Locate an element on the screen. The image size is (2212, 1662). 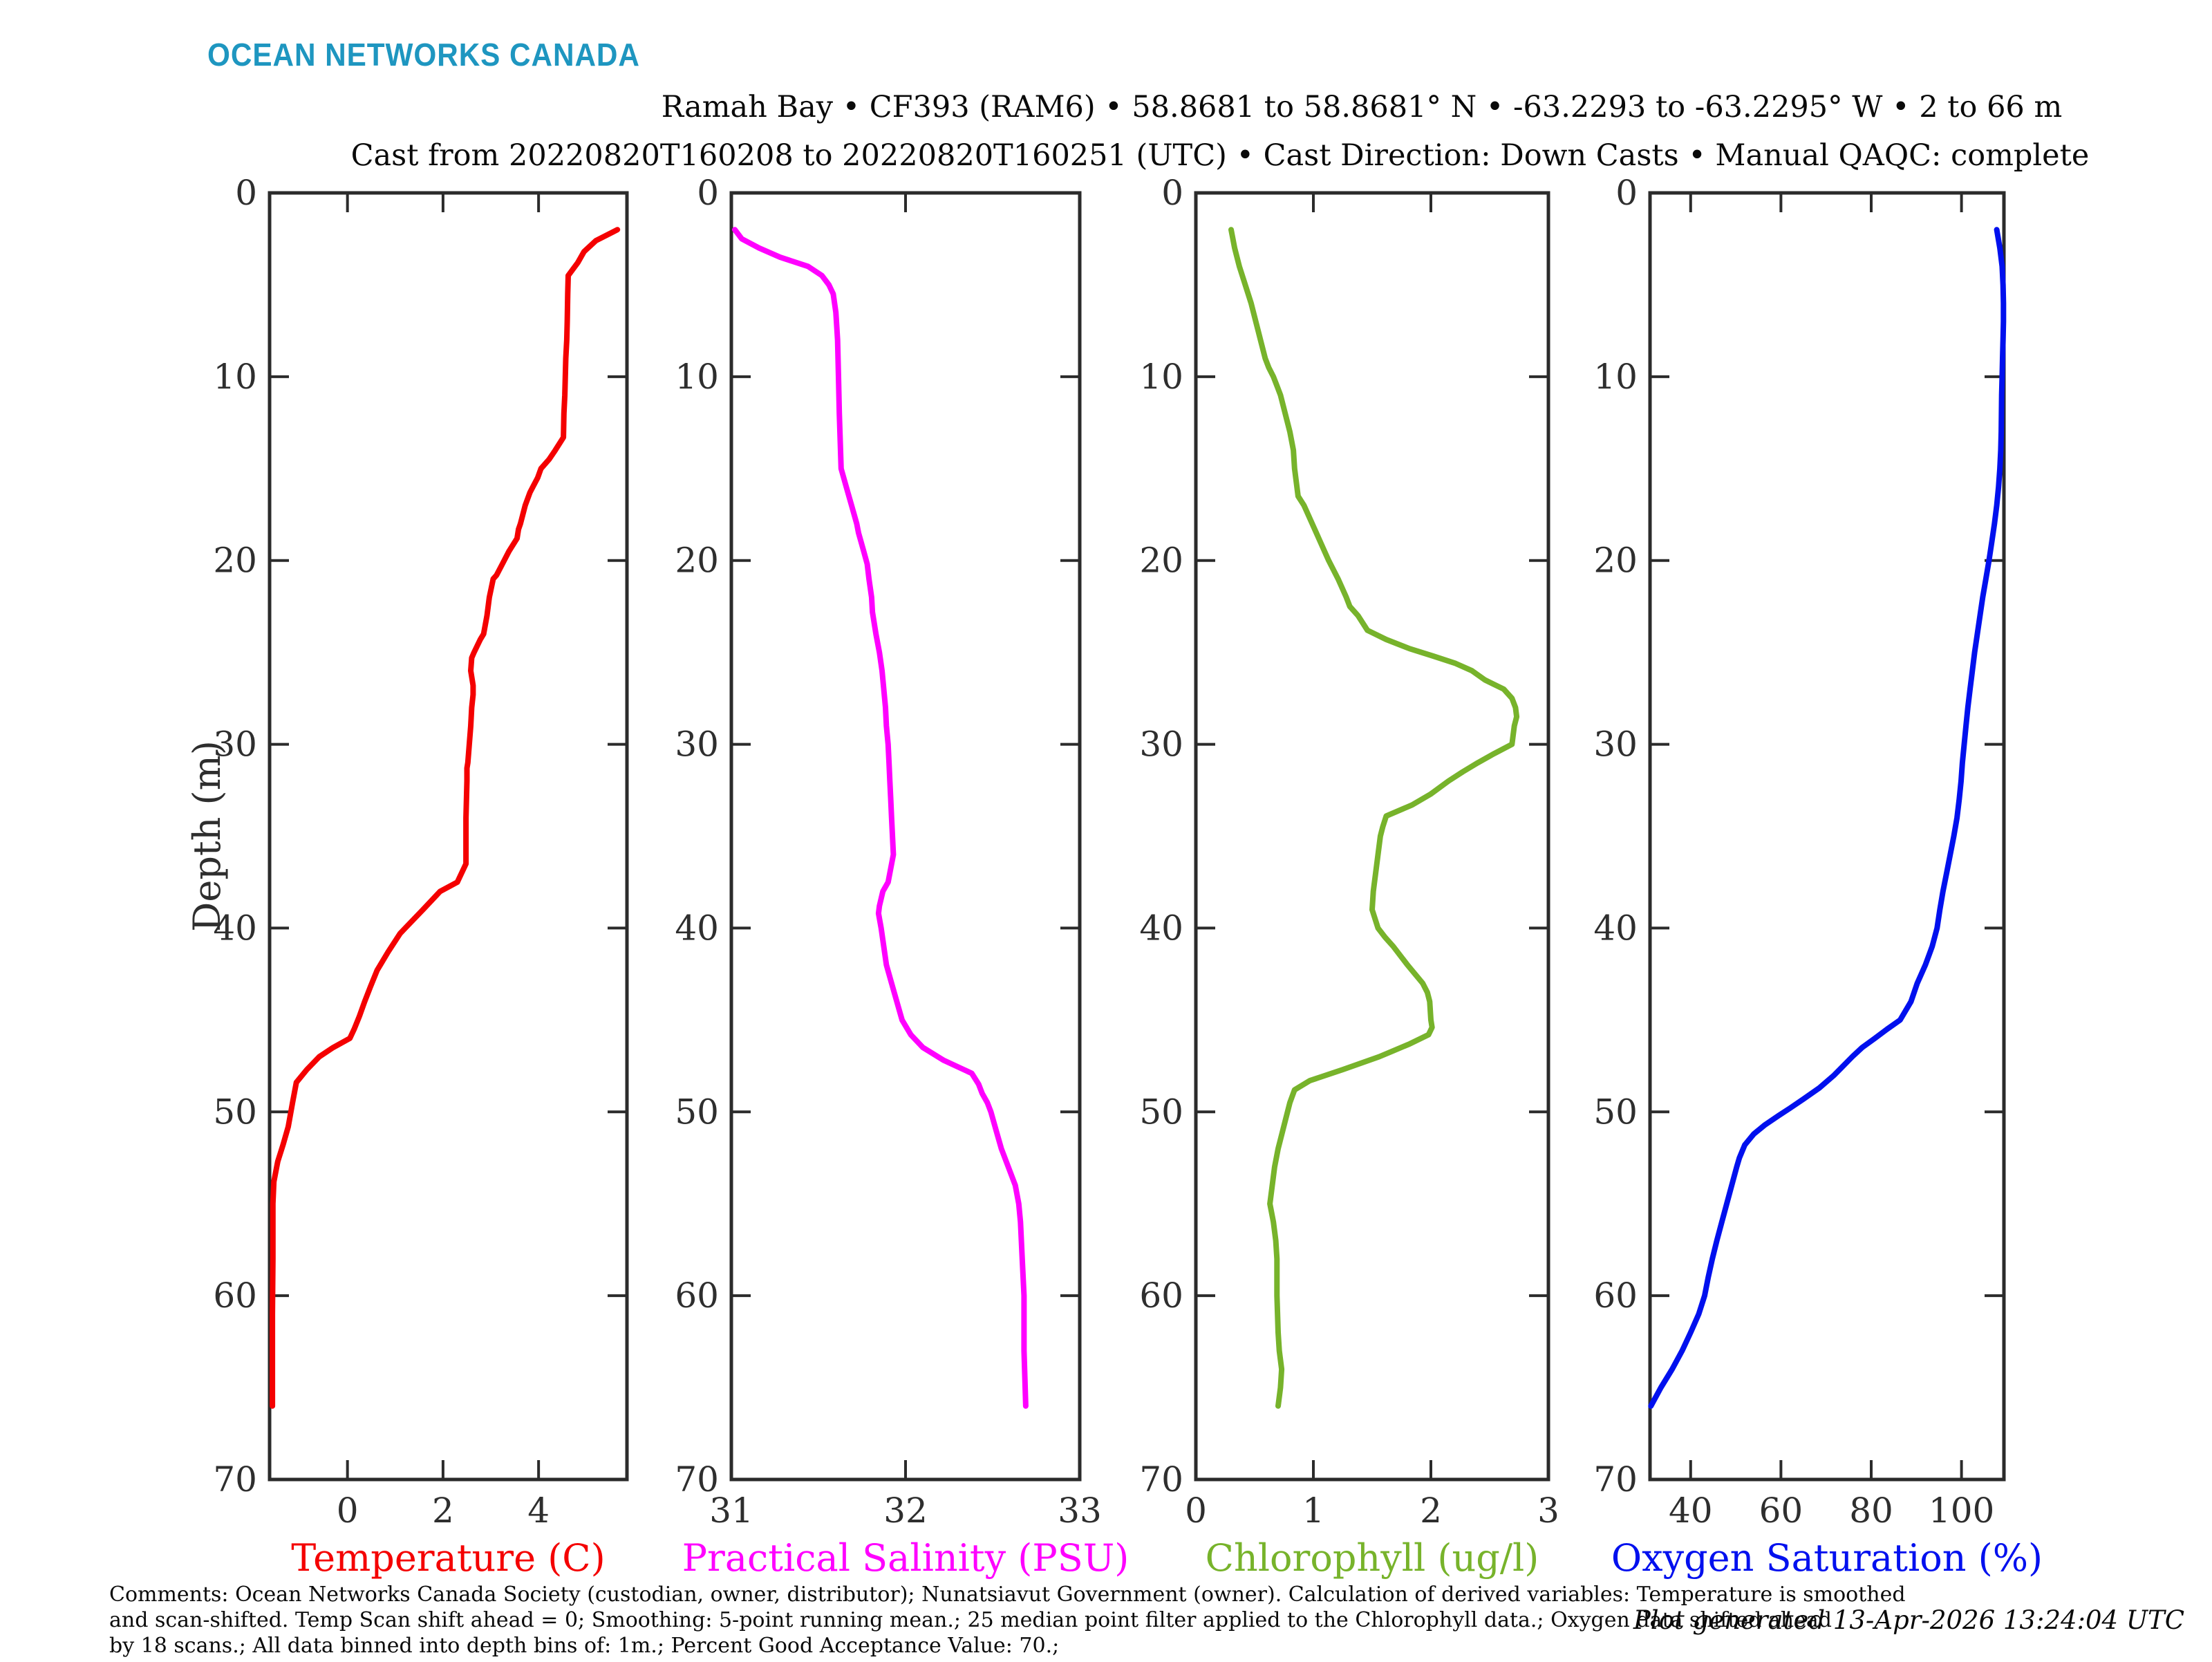
x-axis-label-practical_salinity: Practical Salinity (PSU) is located at coordinates (906, 1558).